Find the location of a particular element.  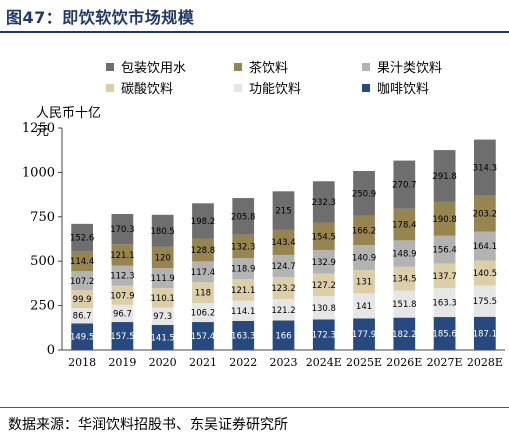

x-tick-label: 2023 is located at coordinates (284, 362).